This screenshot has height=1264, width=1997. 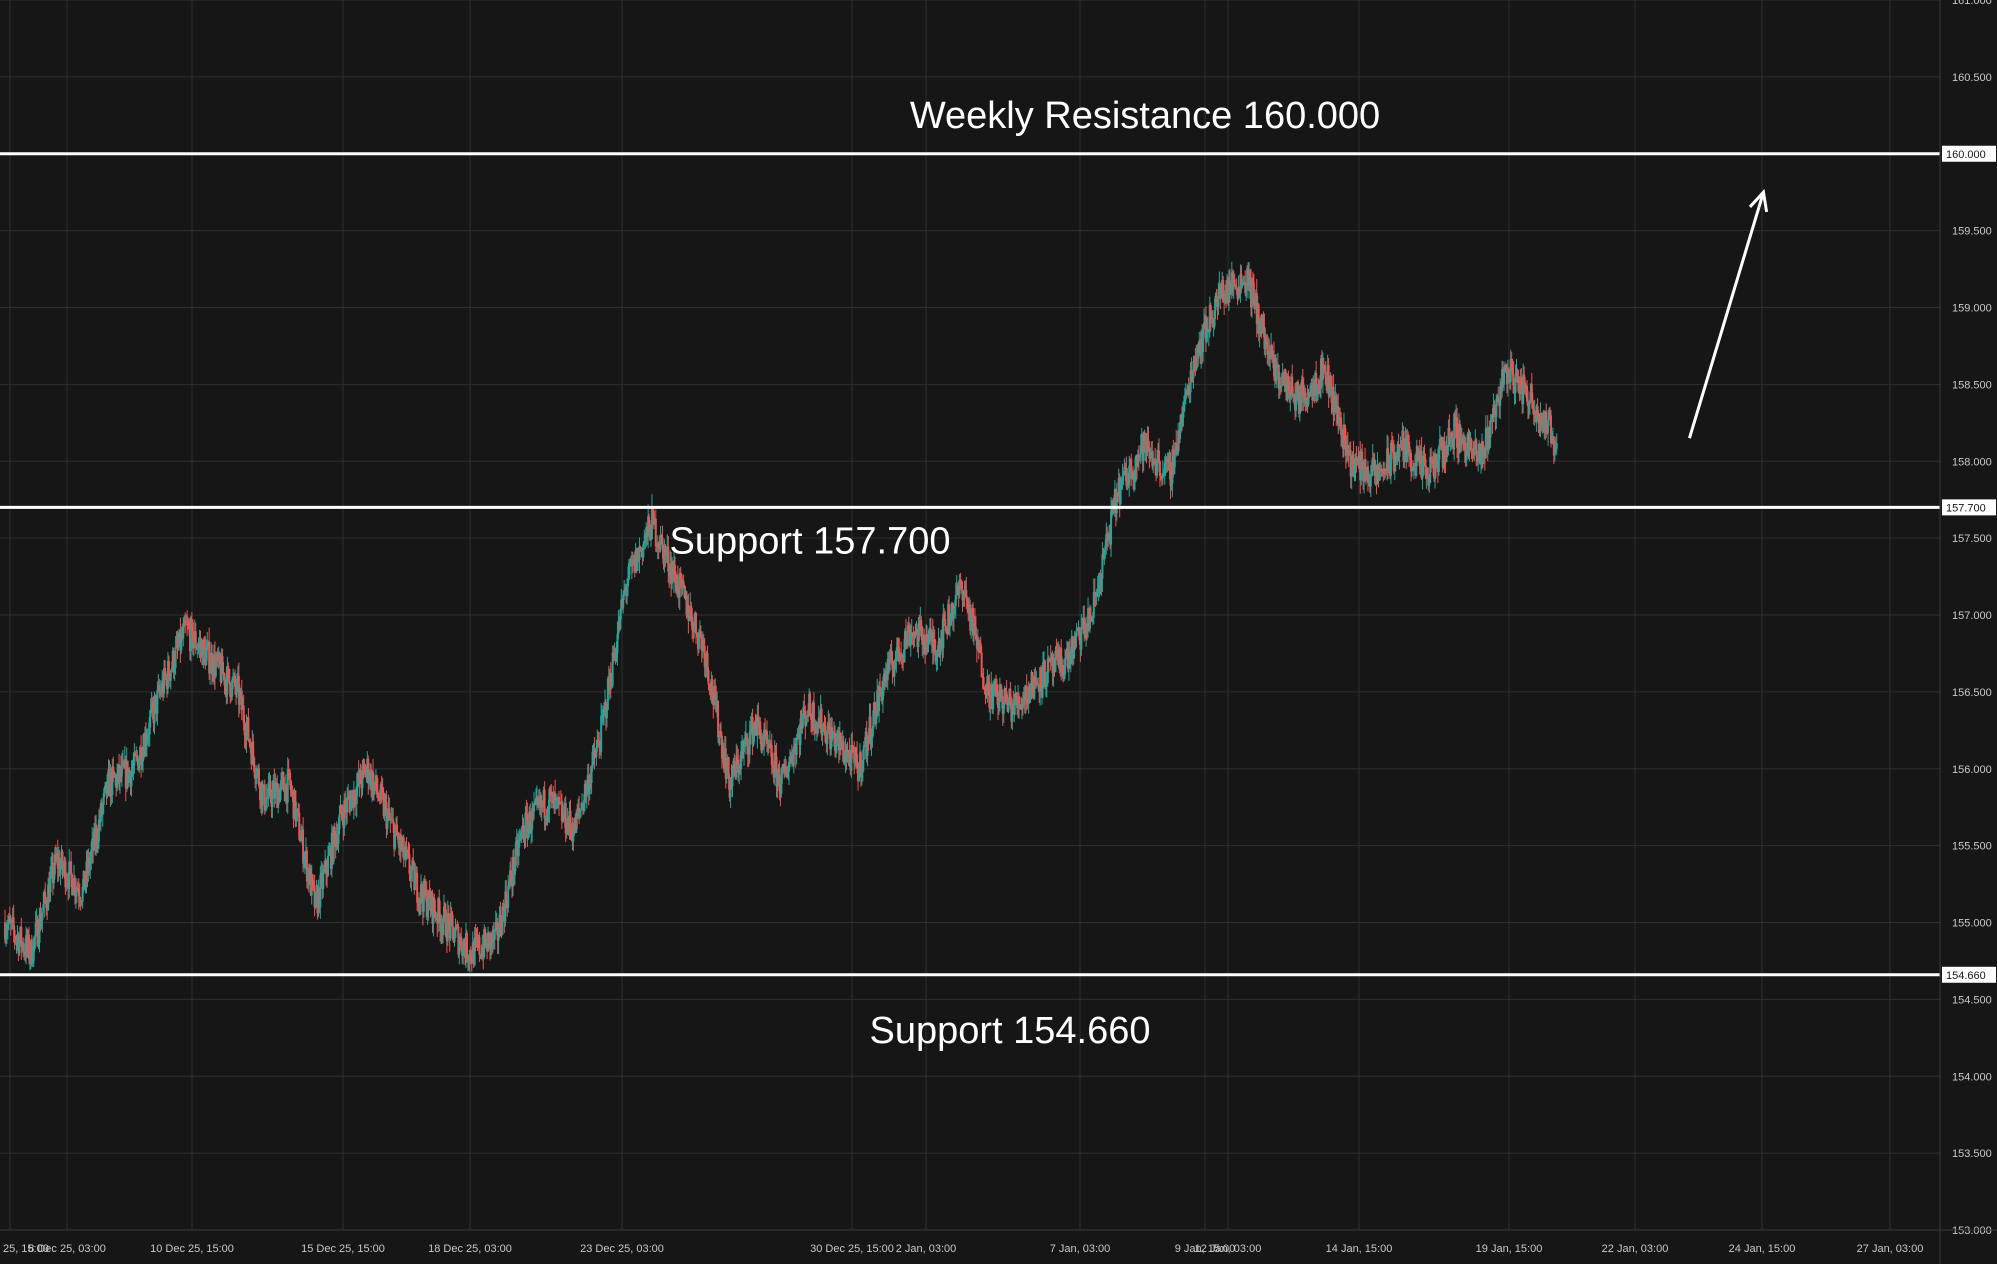 What do you see at coordinates (1972, 1000) in the screenshot?
I see `y-tick-label: 154.500` at bounding box center [1972, 1000].